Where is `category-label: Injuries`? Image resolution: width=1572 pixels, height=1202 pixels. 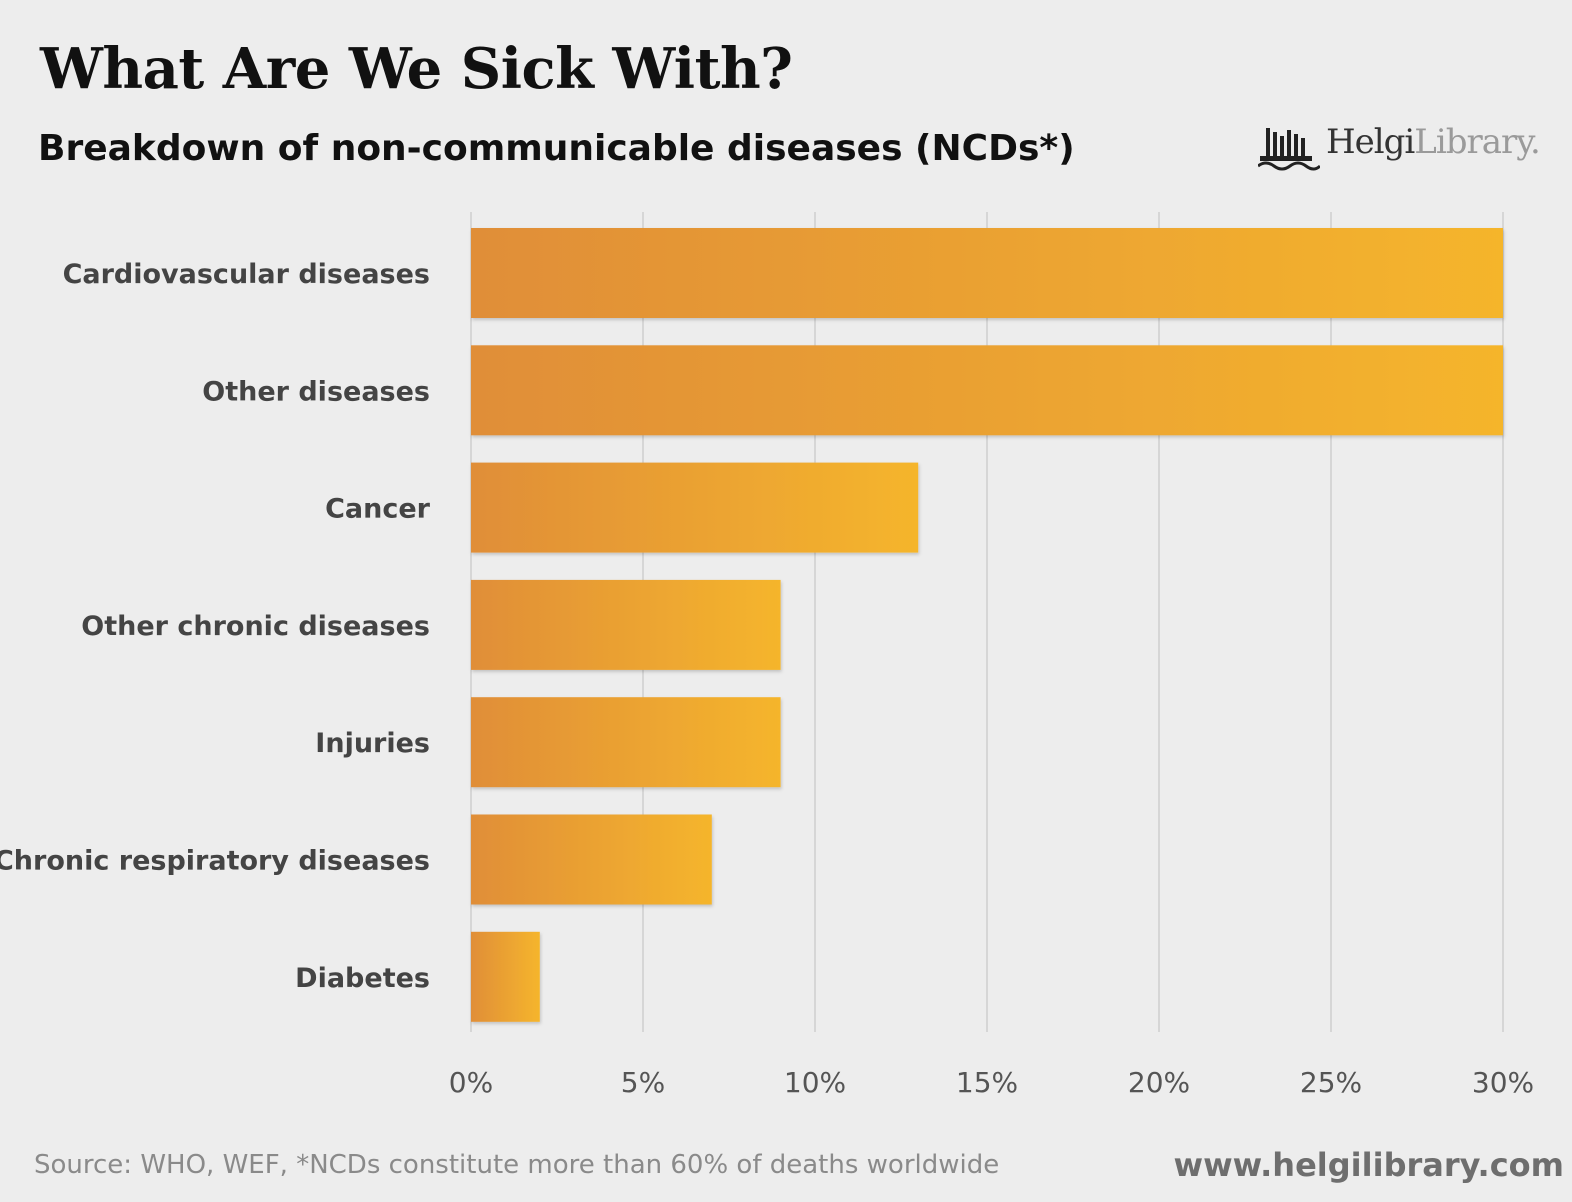
category-label: Injuries is located at coordinates (372, 743).